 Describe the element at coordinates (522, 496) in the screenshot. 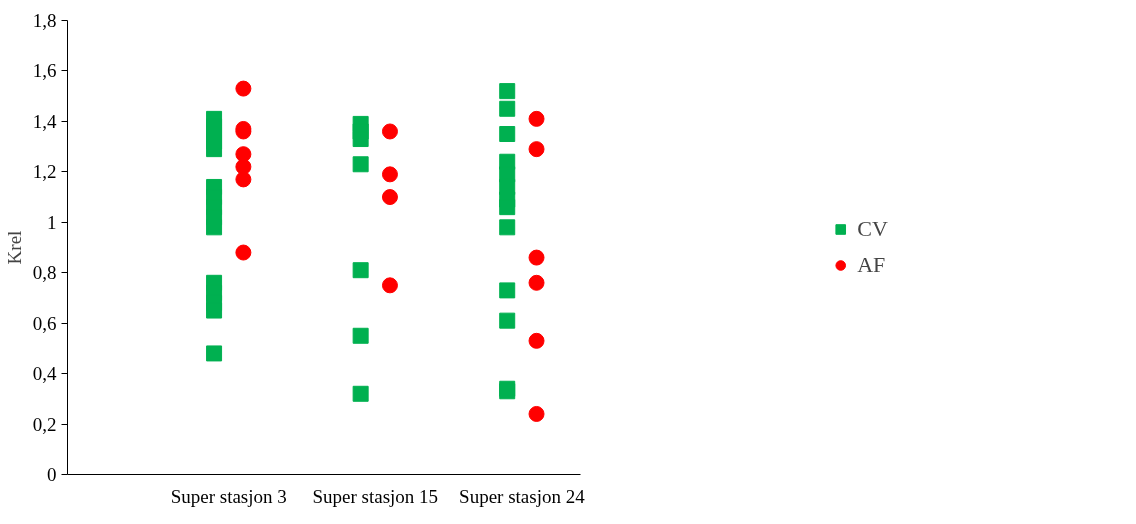

I see `x-tick-label: Super stasjon 24` at that location.